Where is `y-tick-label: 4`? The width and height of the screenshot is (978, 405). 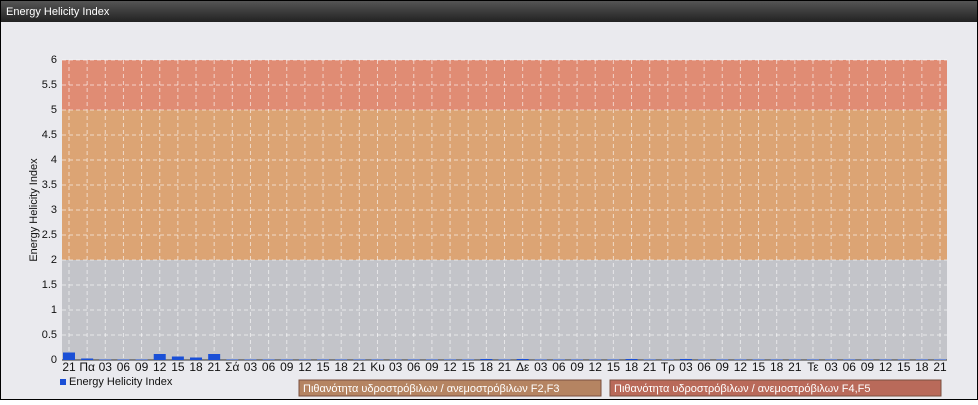 y-tick-label: 4 is located at coordinates (54, 160).